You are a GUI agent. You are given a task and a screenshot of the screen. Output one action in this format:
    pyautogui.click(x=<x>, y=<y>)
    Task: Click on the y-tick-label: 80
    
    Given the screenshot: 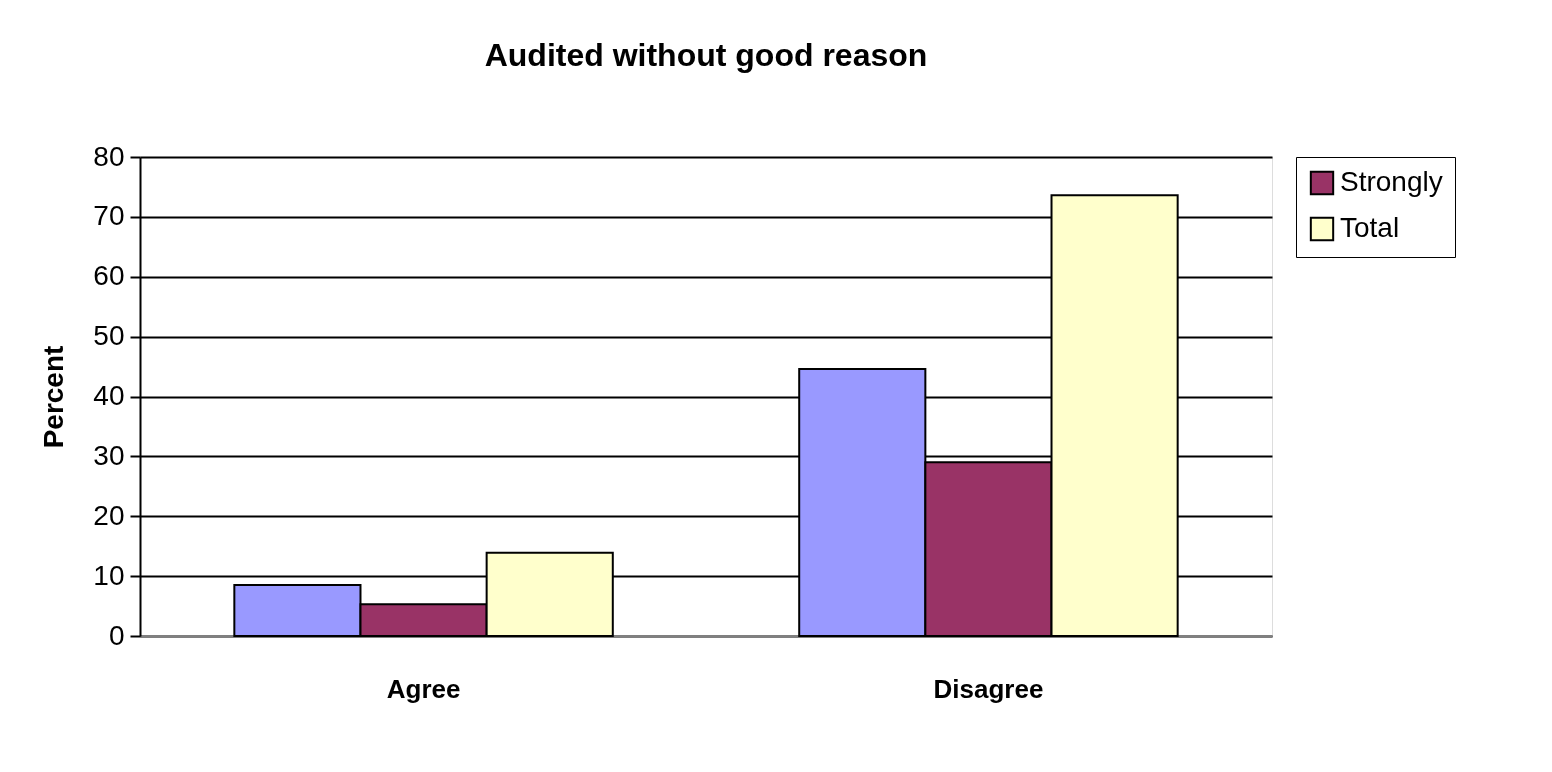 What is the action you would take?
    pyautogui.click(x=109, y=156)
    